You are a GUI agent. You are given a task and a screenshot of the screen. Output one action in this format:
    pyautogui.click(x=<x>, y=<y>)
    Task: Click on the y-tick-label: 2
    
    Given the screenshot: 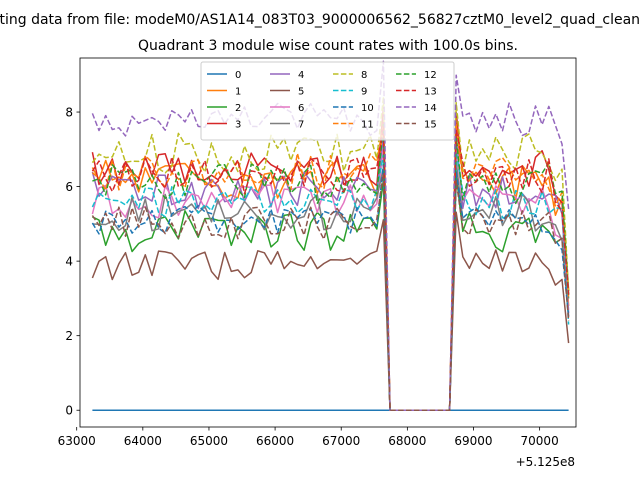 What is the action you would take?
    pyautogui.click(x=69, y=336)
    